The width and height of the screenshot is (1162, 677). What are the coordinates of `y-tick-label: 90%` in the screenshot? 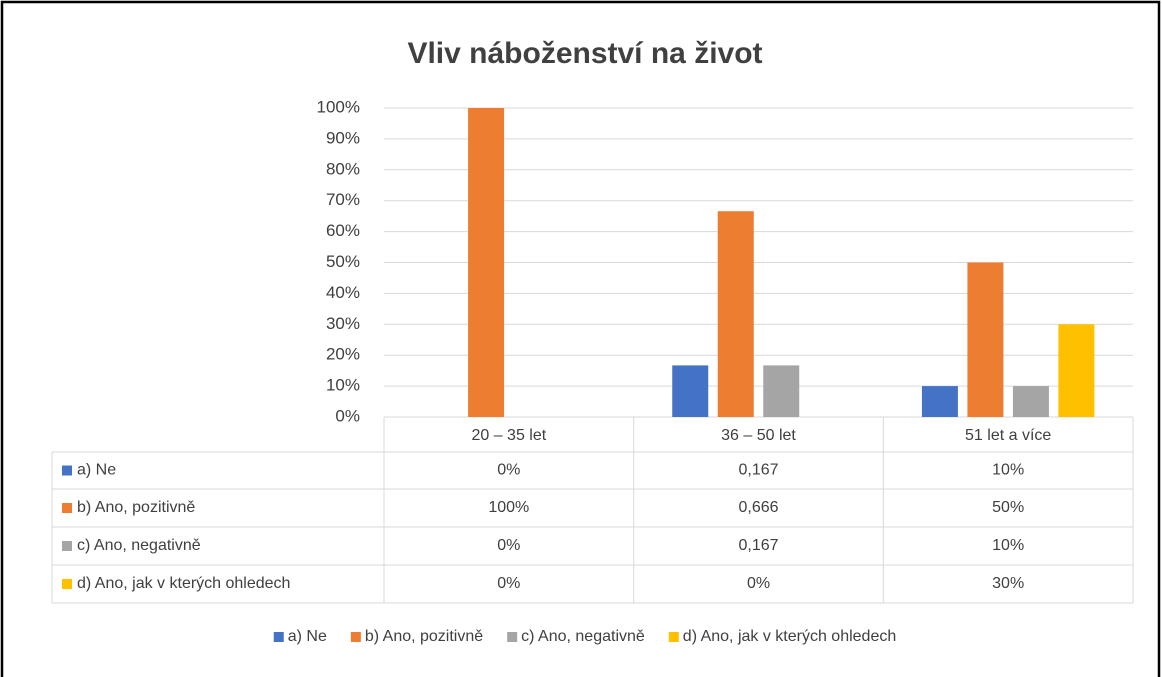 It's located at (343, 137).